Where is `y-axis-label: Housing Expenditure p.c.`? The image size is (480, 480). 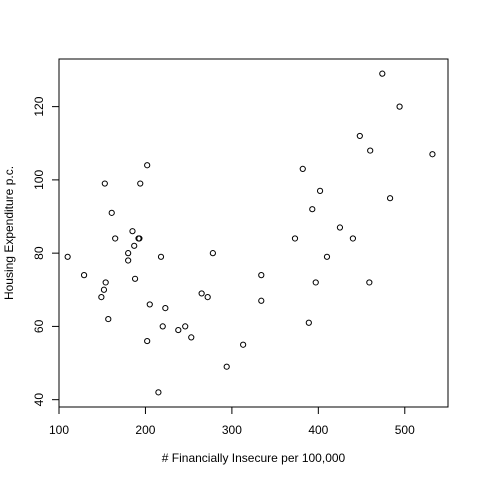 y-axis-label: Housing Expenditure p.c. is located at coordinates (9, 233).